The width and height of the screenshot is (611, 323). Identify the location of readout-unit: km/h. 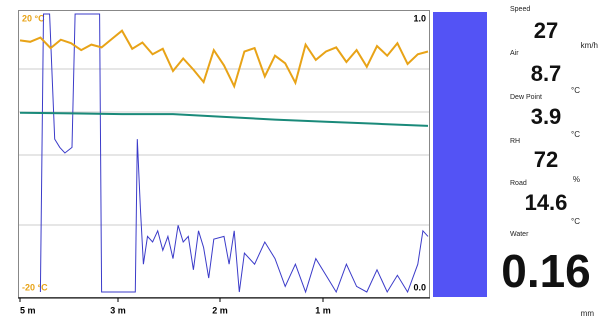
(589, 45).